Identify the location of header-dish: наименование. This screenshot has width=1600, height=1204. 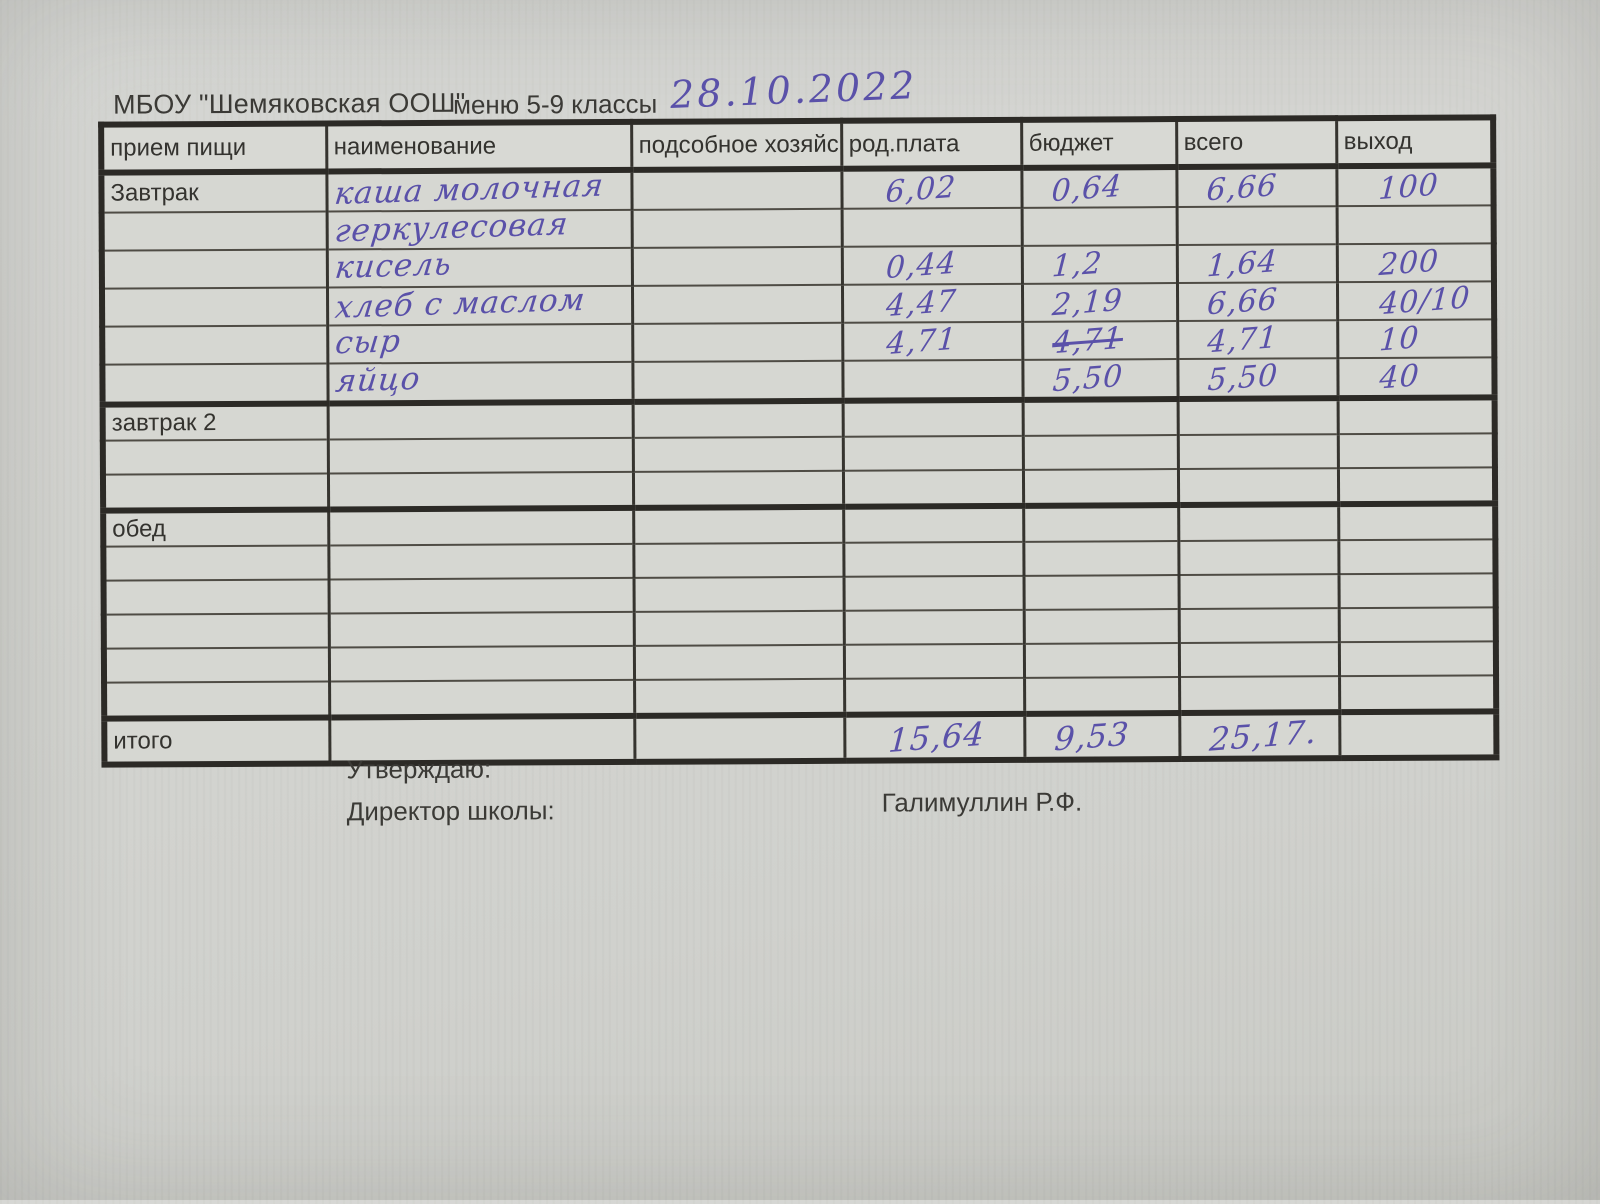
(479, 146).